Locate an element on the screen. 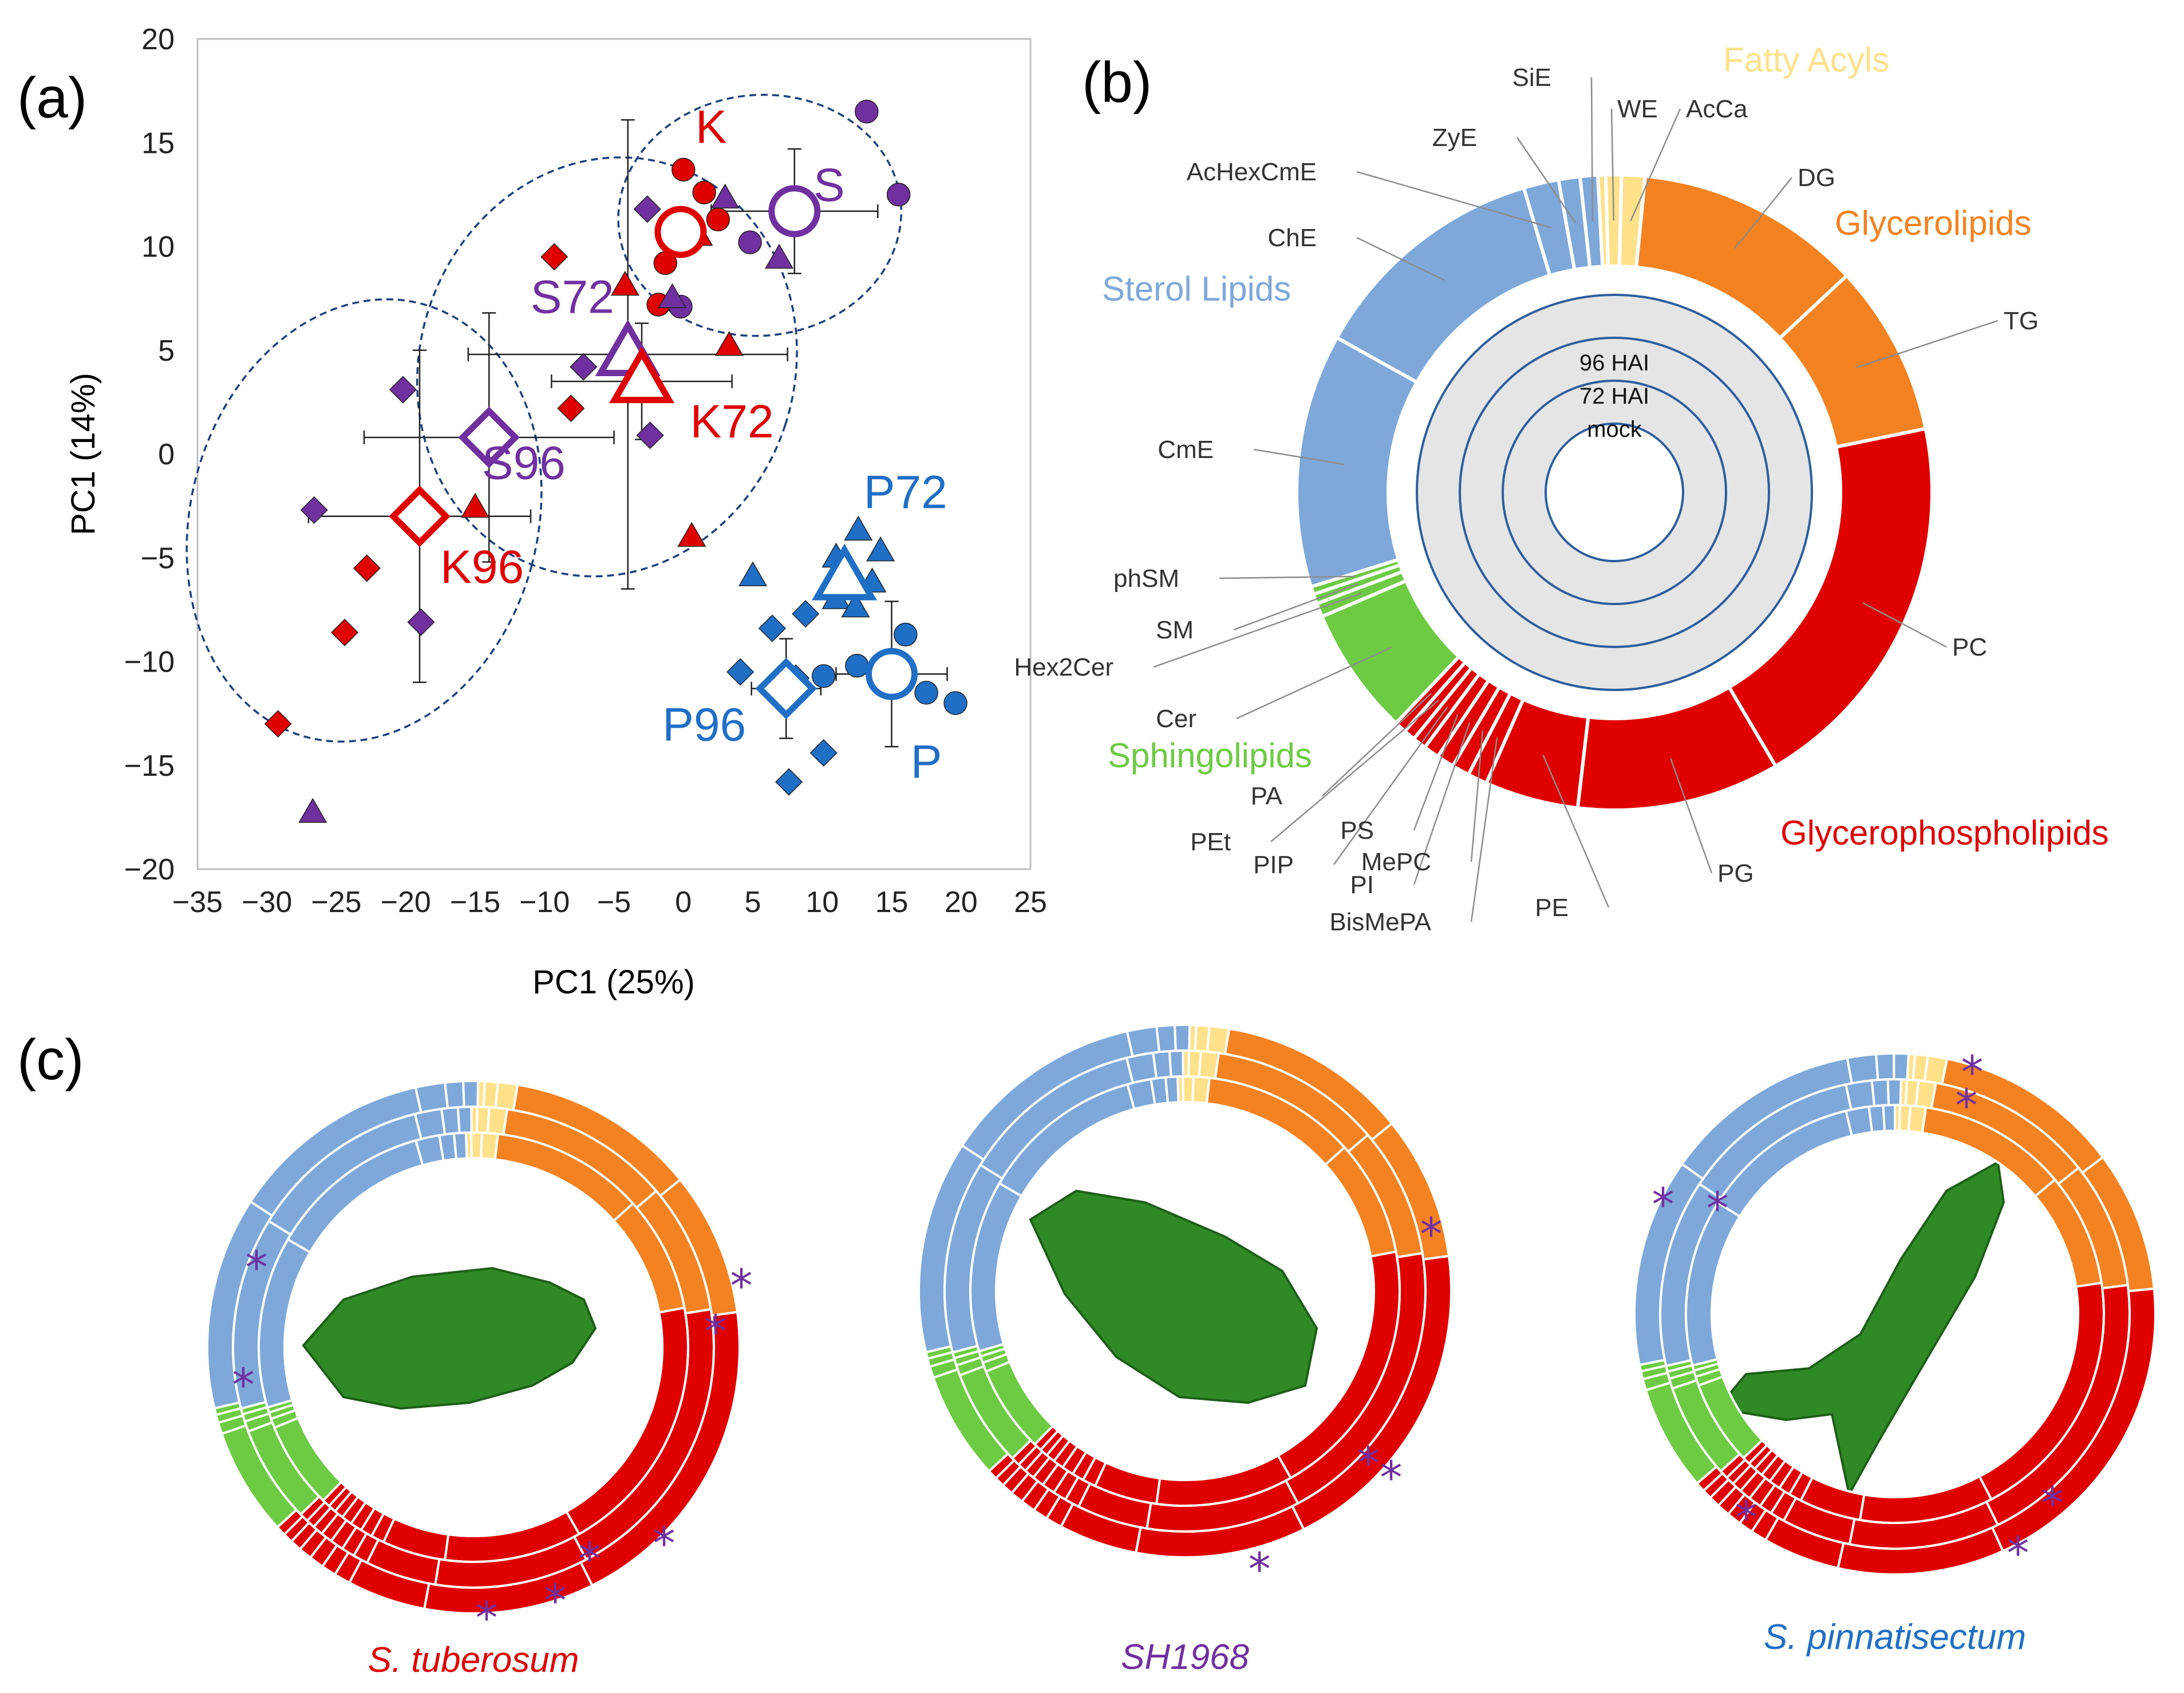 The image size is (2184, 1693). donut-segment is located at coordinates (1830, 598).